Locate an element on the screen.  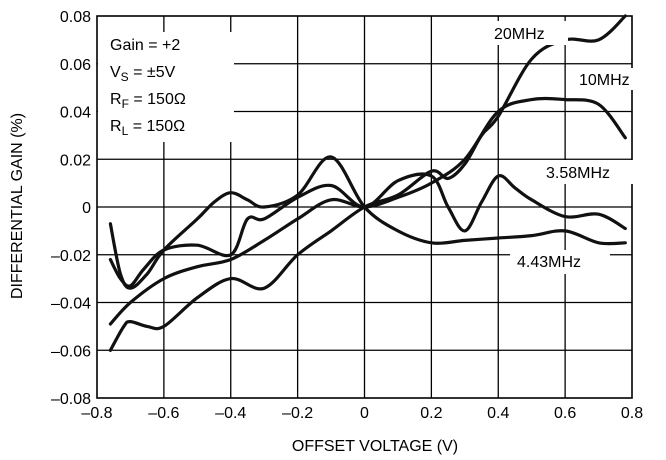
y-tick-label: 0 is located at coordinates (86, 208).